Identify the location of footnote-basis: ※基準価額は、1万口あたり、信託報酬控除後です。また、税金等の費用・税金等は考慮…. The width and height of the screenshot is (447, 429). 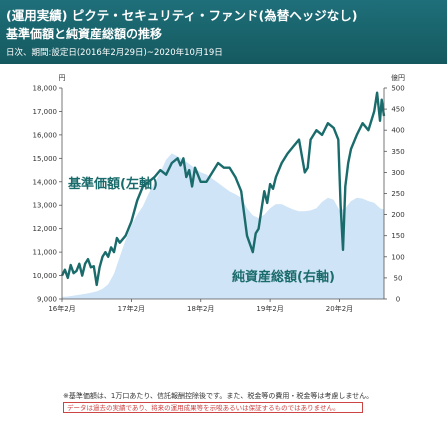
(218, 396).